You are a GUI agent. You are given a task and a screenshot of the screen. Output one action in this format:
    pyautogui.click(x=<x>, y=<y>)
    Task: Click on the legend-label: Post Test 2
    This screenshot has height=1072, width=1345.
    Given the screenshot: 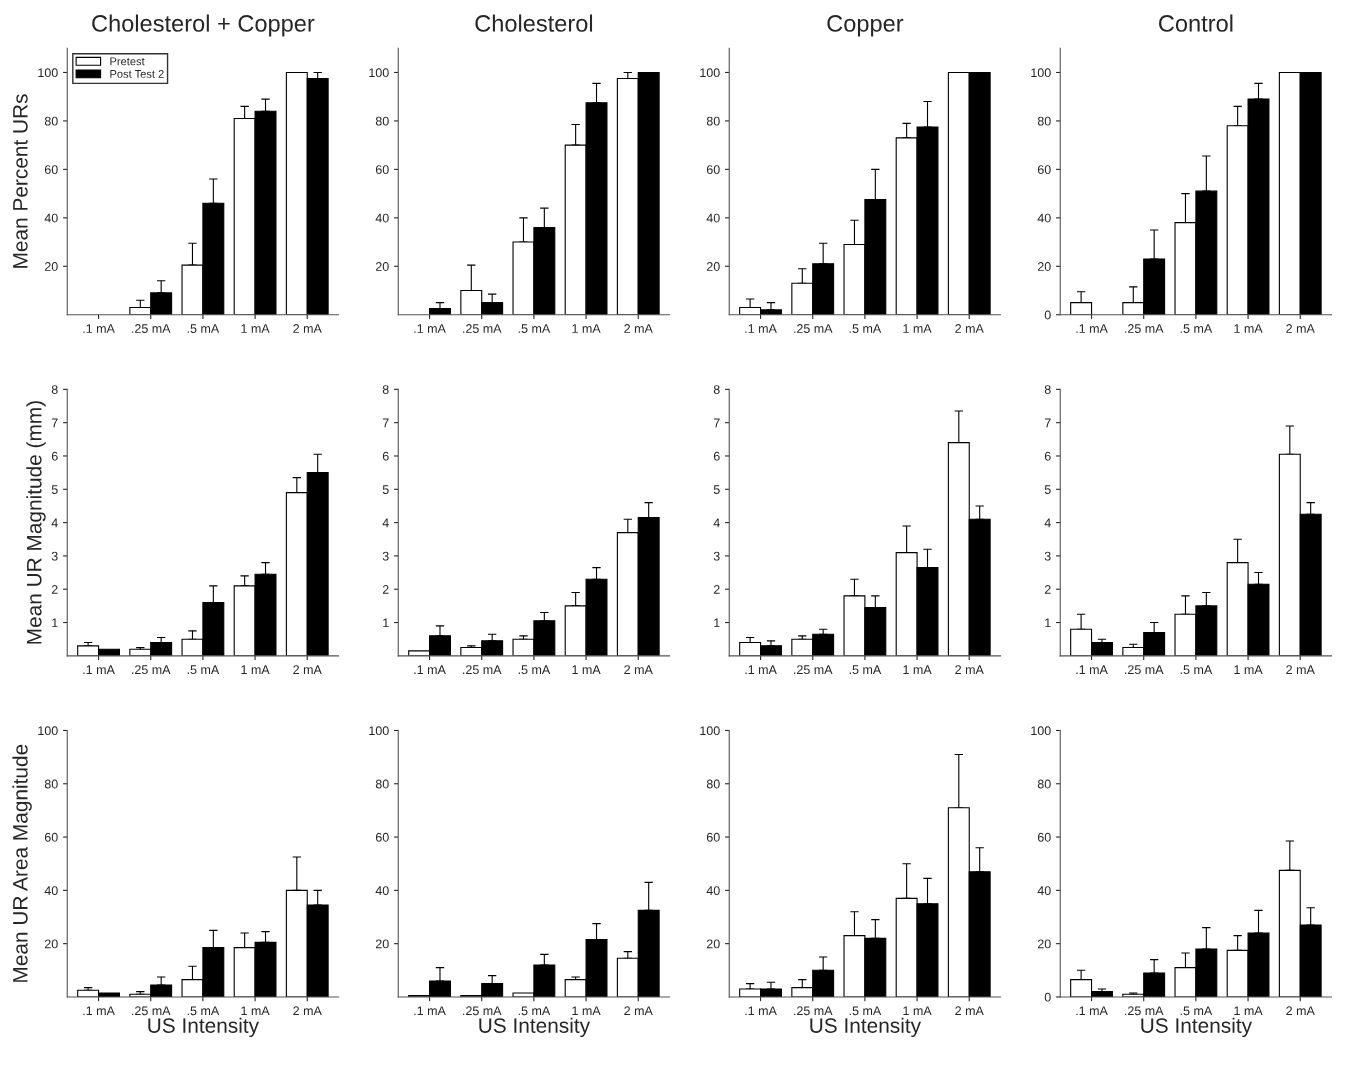 What is the action you would take?
    pyautogui.click(x=137, y=74)
    